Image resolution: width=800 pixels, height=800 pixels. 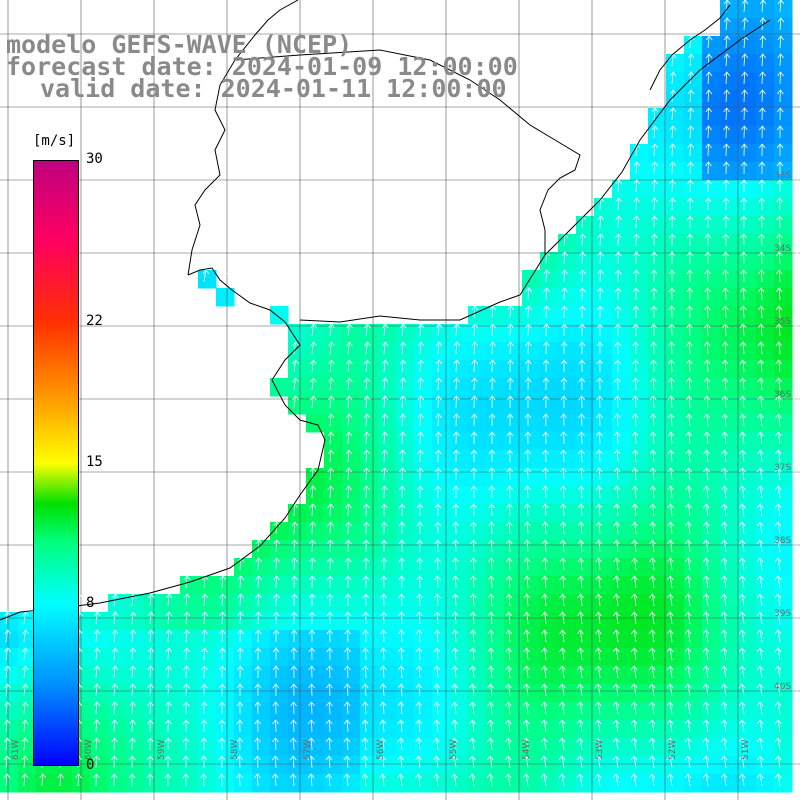 I want to click on latitude-label: 39S, so click(x=782, y=614).